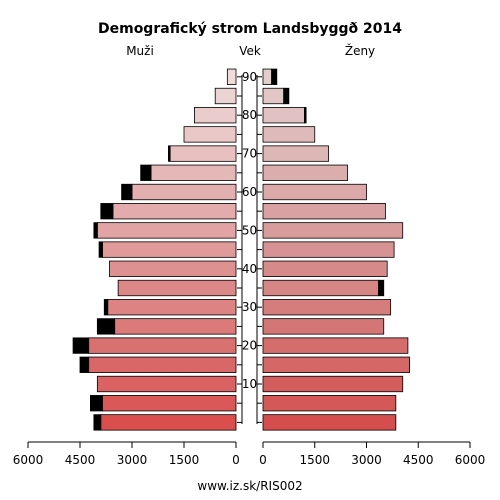 The image size is (500, 500). Describe the element at coordinates (249, 230) in the screenshot. I see `age-tick-label: 50` at that location.